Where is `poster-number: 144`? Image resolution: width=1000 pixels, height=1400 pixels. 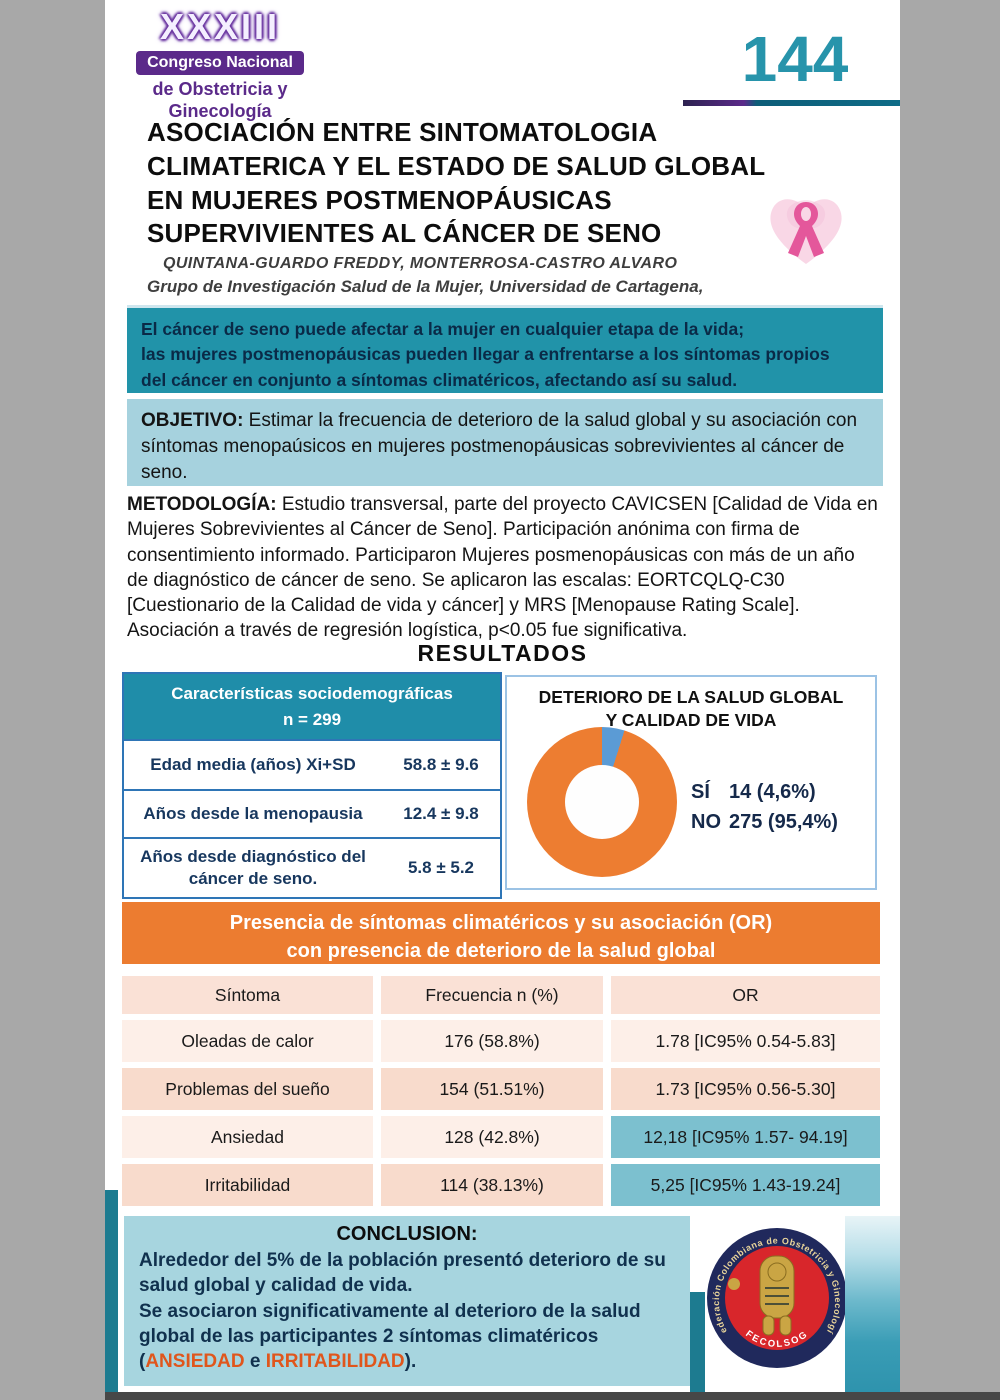 poster-number: 144 is located at coordinates (795, 59).